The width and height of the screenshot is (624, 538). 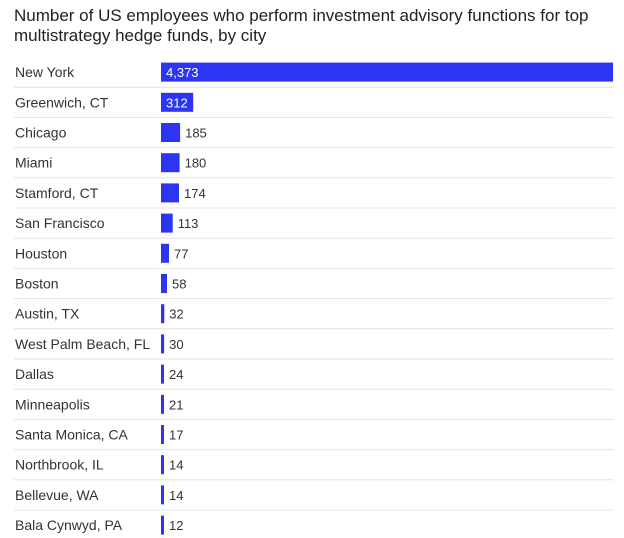 What do you see at coordinates (176, 435) in the screenshot?
I see `value-label: 17` at bounding box center [176, 435].